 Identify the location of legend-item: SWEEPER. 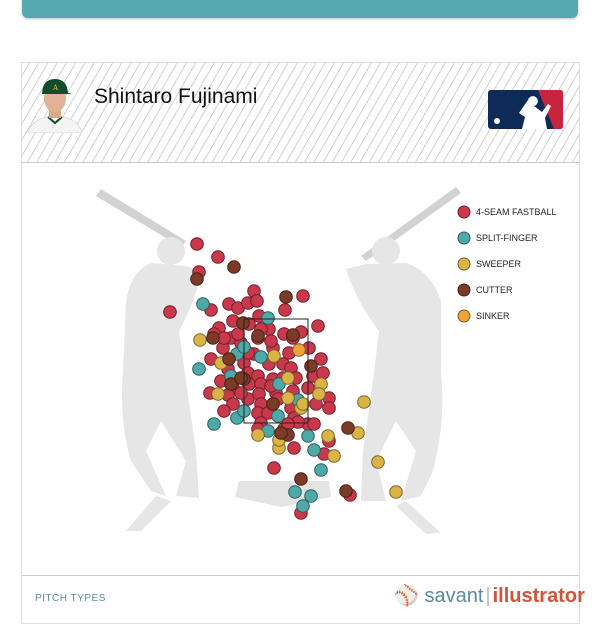
(489, 264).